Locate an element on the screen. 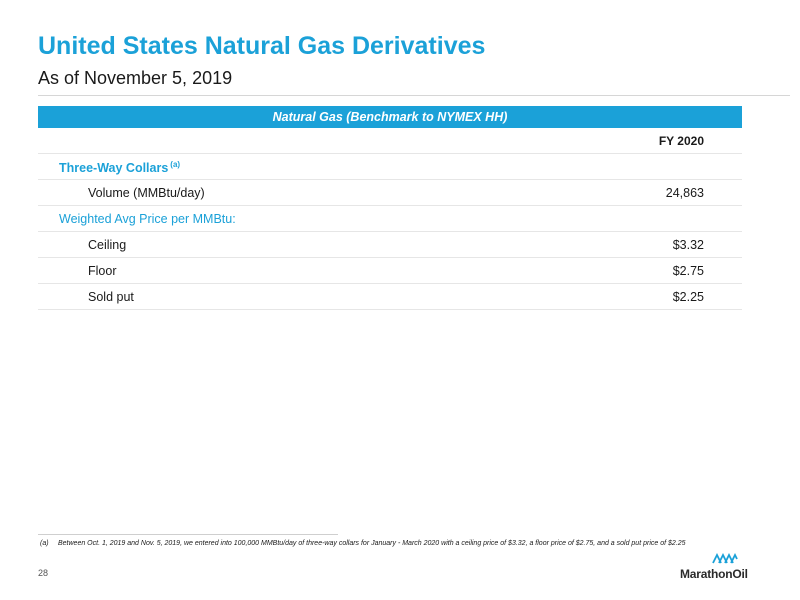 This screenshot has height=600, width=800. page-number: 28 is located at coordinates (43, 573).